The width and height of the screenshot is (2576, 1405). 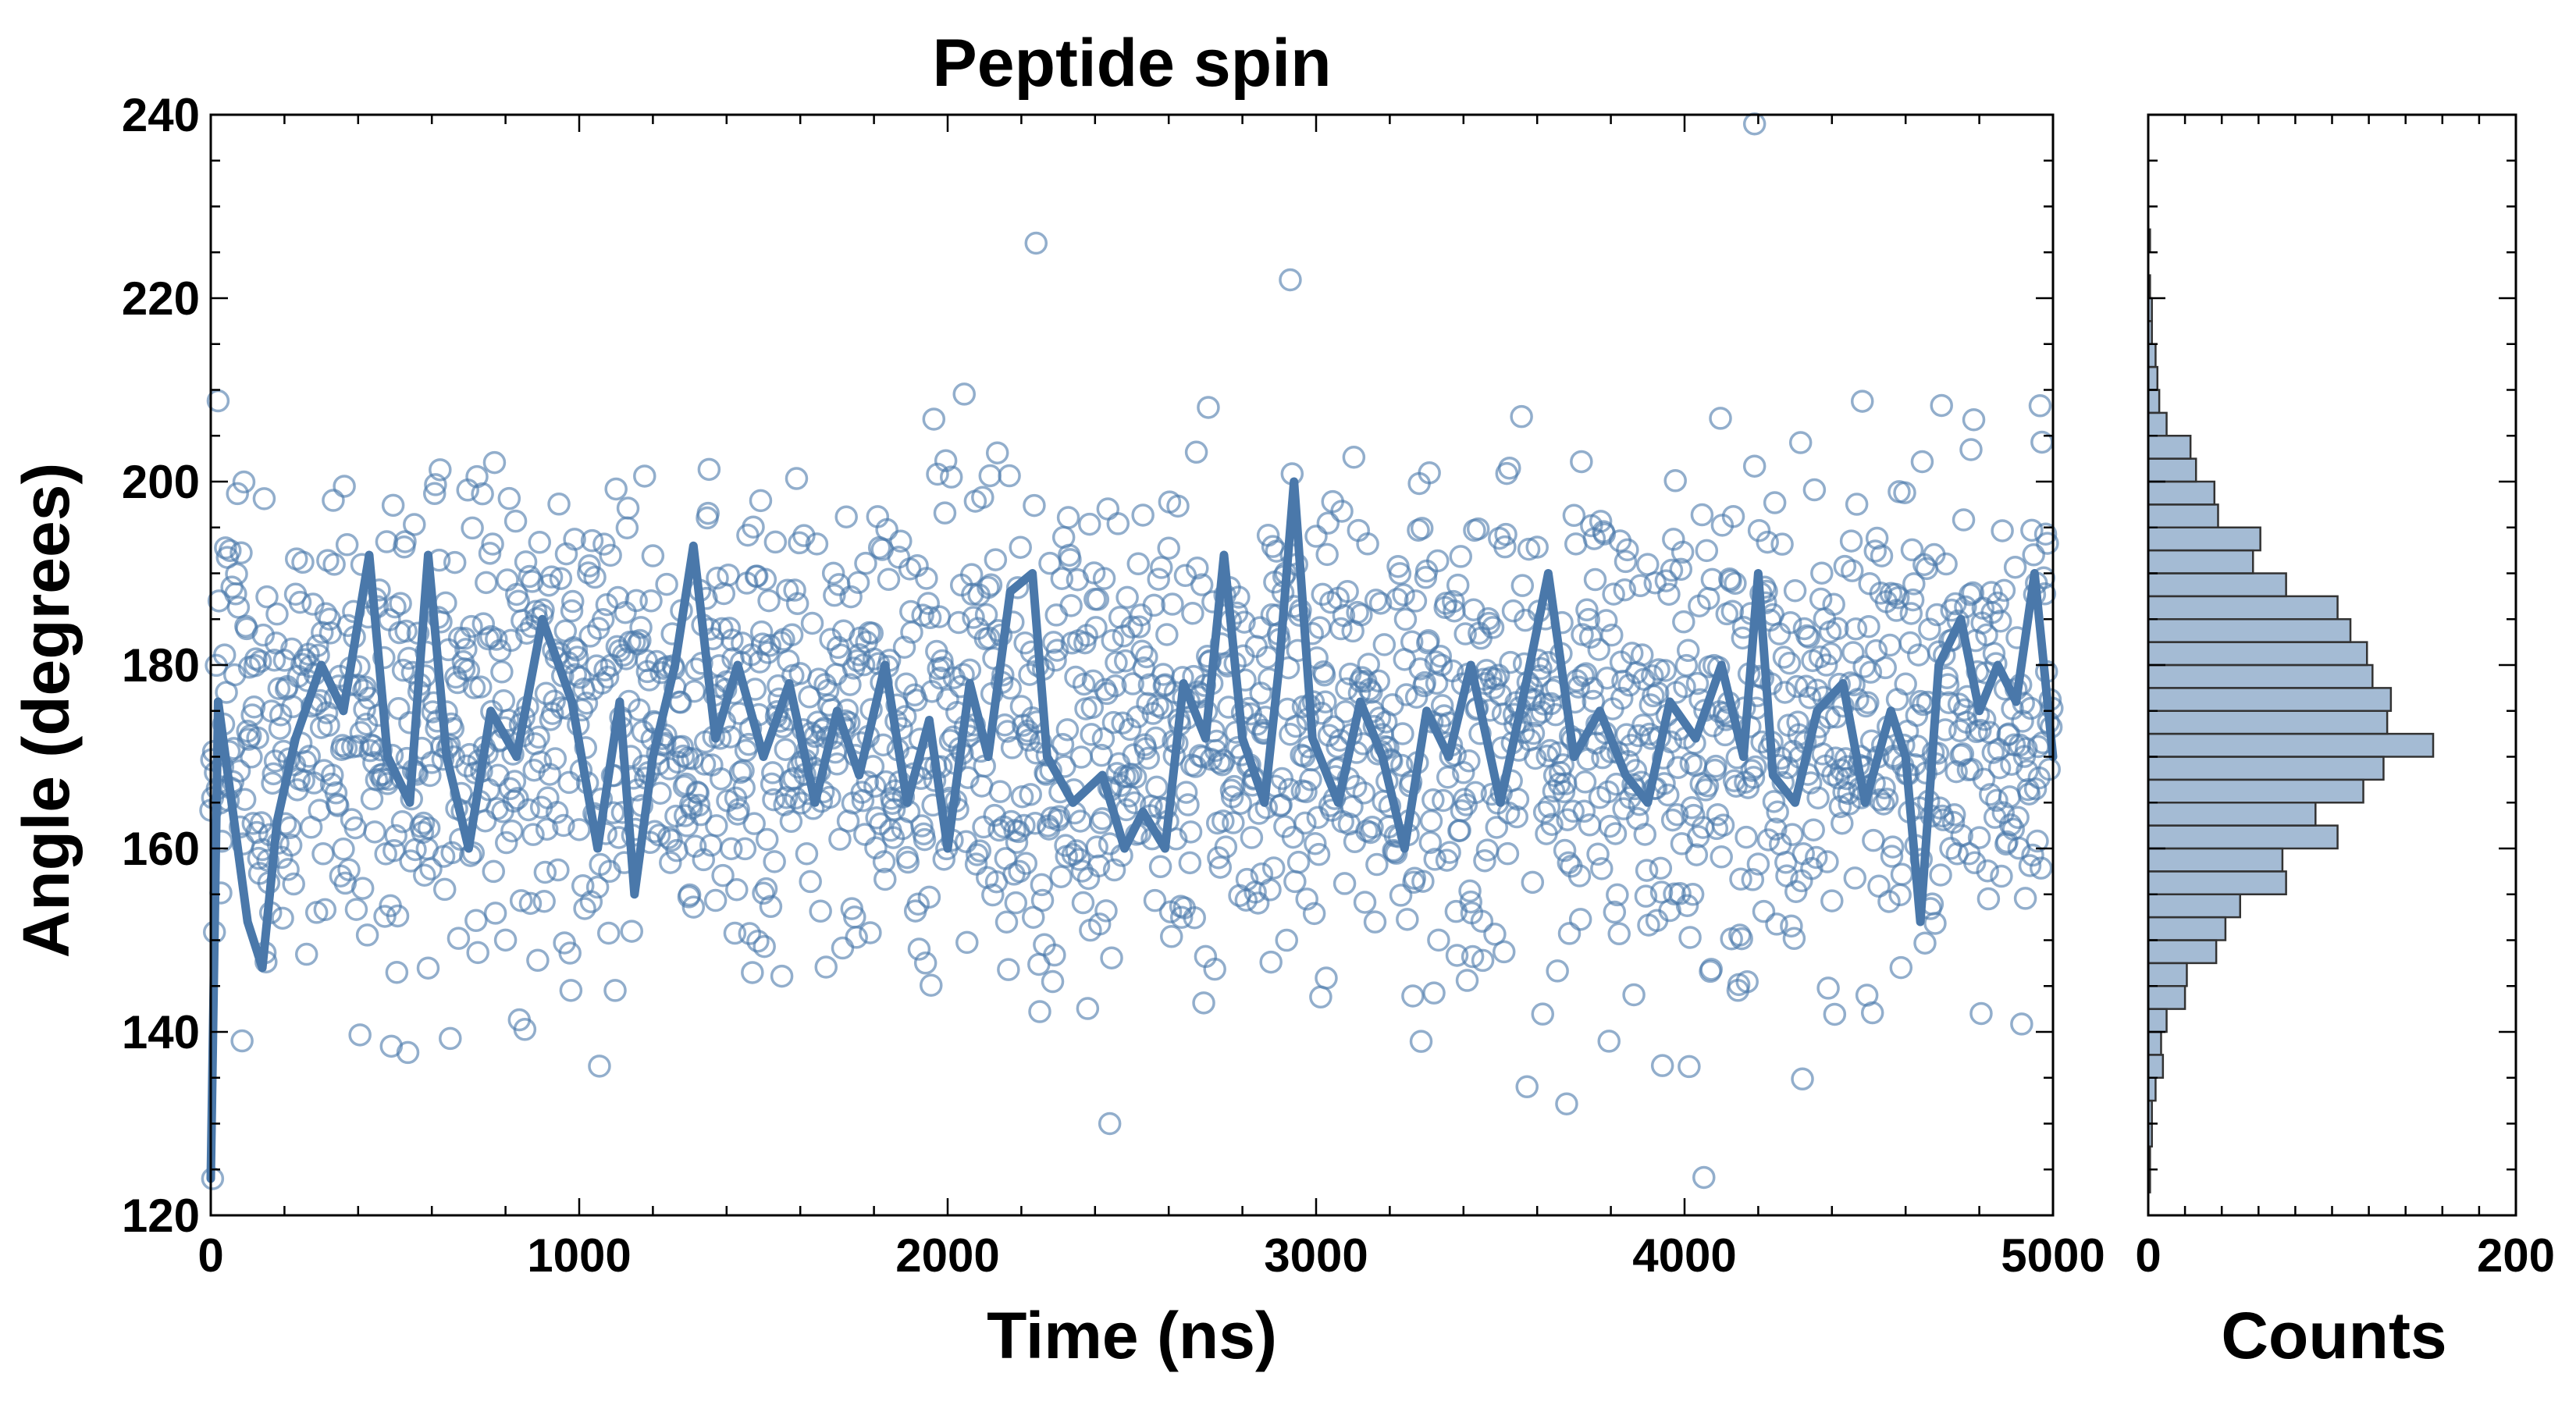 I want to click on y-tick-label: 140, so click(x=161, y=1032).